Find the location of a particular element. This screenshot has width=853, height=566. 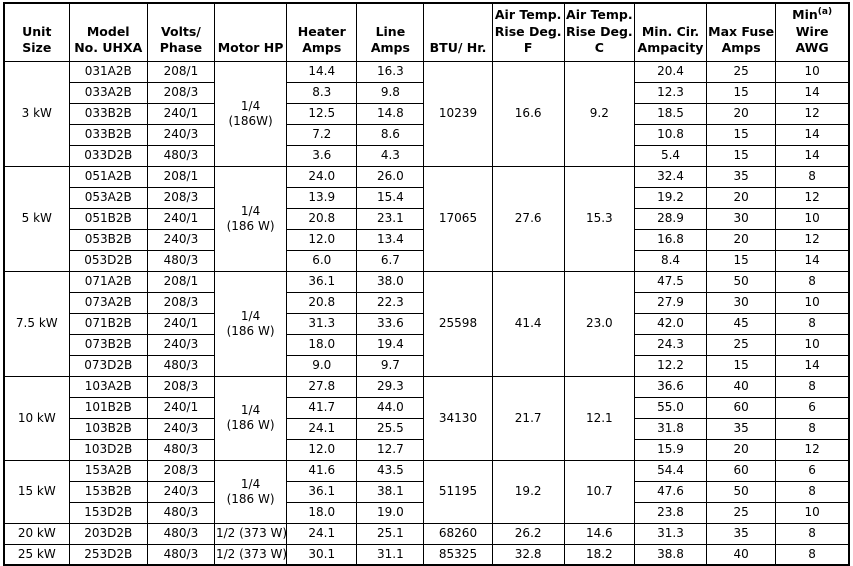

line-amps-cell: 38.0 is located at coordinates (390, 281).